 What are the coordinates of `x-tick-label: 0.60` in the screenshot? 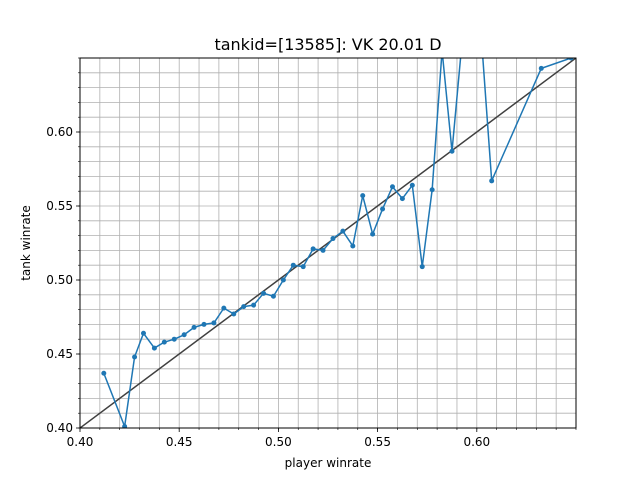 It's located at (476, 442).